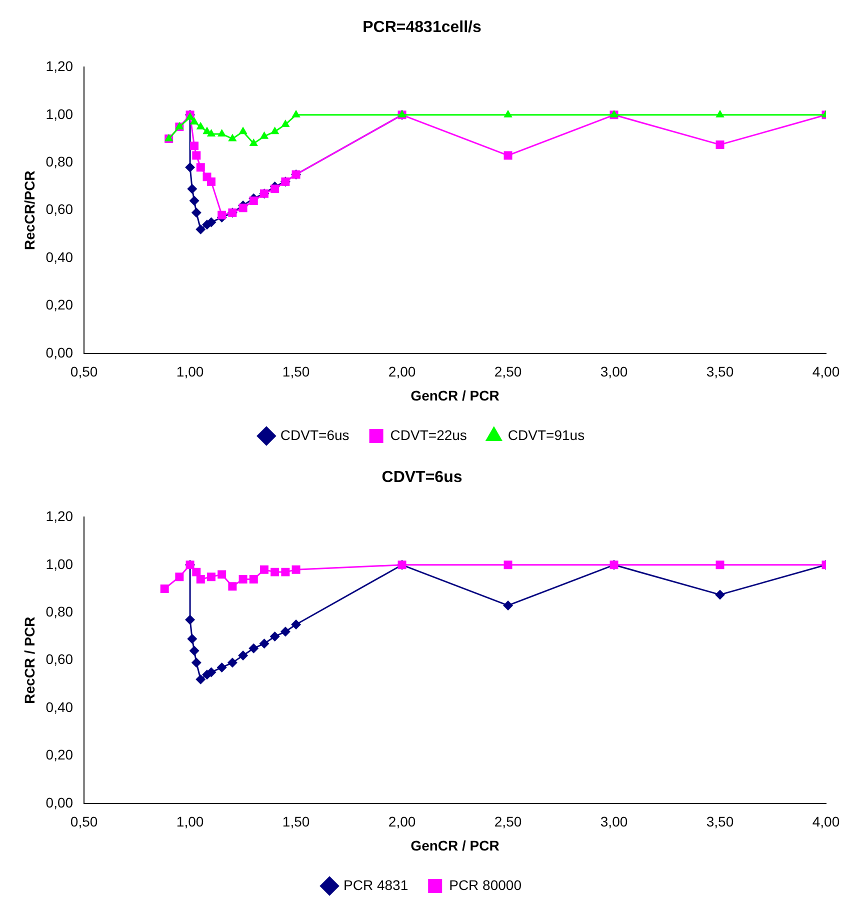  Describe the element at coordinates (422, 27) in the screenshot. I see `chart-title: PCR=4831cell/s` at that location.